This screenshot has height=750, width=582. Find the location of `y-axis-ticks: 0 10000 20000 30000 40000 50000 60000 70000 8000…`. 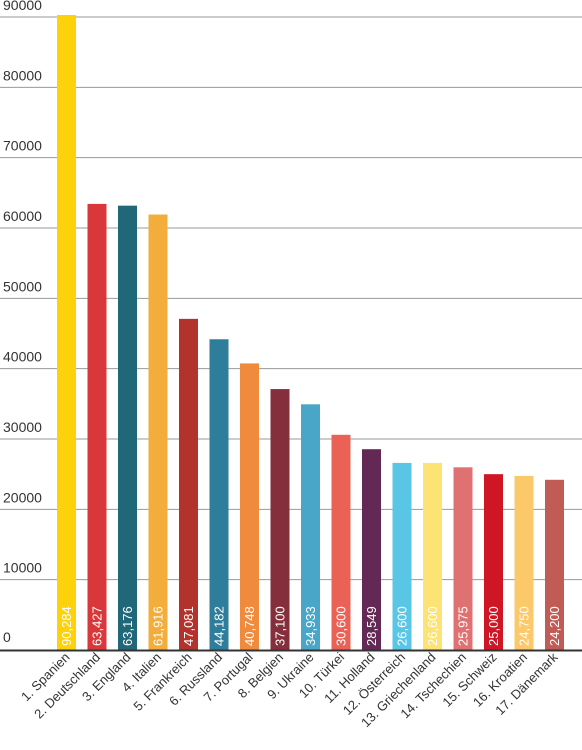

y-axis-ticks: 0 10000 20000 30000 40000 50000 60000 70000 8000… is located at coordinates (22, 322).